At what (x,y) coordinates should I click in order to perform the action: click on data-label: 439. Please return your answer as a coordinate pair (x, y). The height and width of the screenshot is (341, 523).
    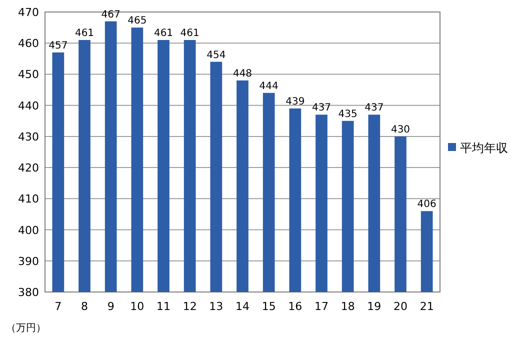
    Looking at the image, I should click on (295, 102).